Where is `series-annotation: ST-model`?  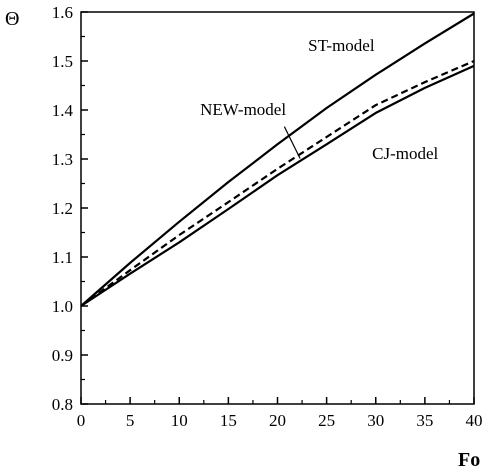 series-annotation: ST-model is located at coordinates (341, 45).